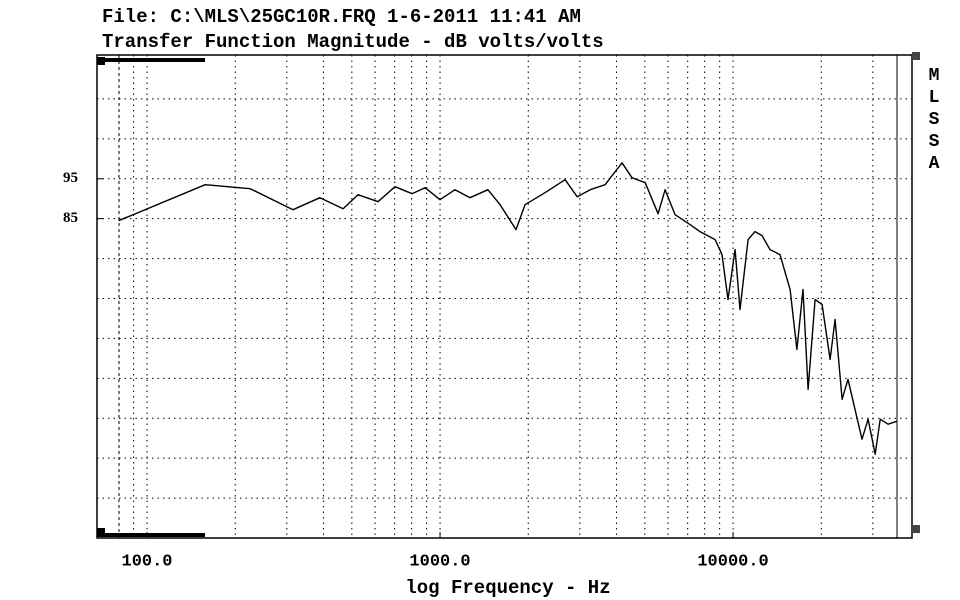  What do you see at coordinates (934, 121) in the screenshot?
I see `side-label: MLSSA` at bounding box center [934, 121].